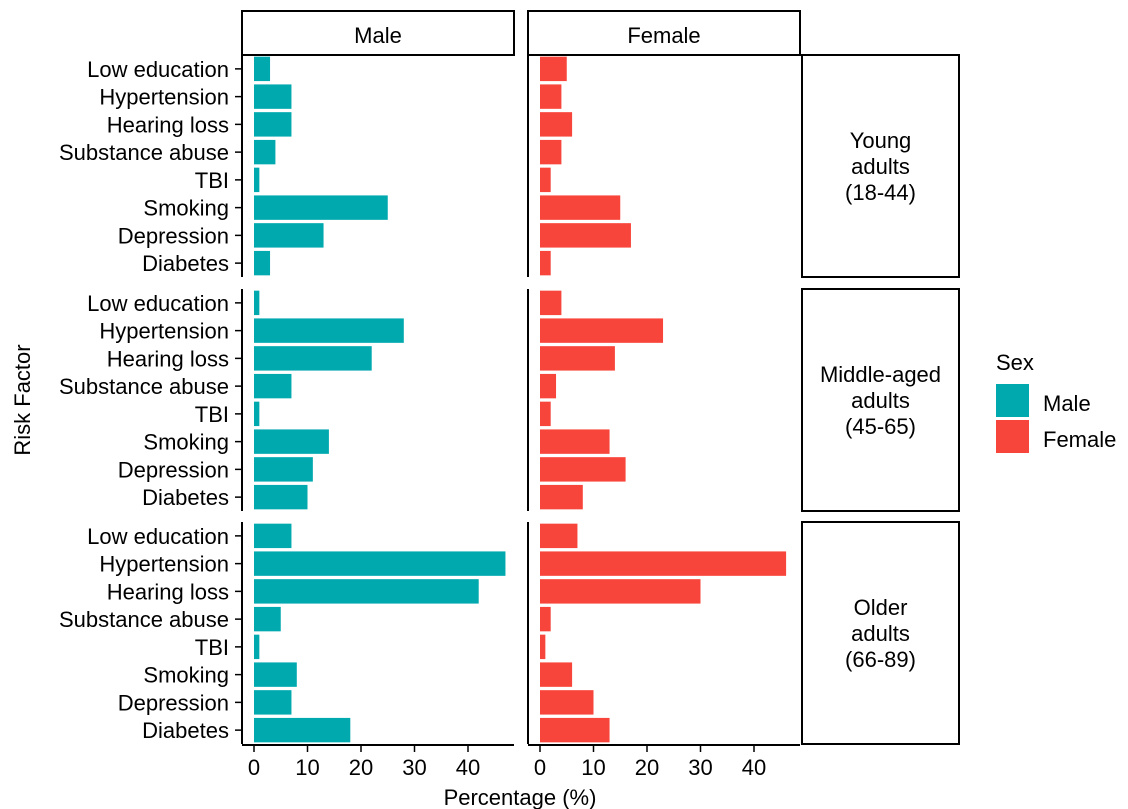 The height and width of the screenshot is (809, 1128). I want to click on strip-label-female: Female, so click(663, 35).